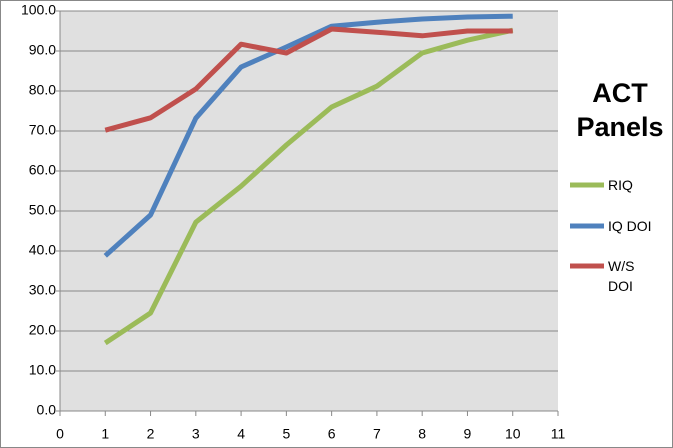  Describe the element at coordinates (60, 434) in the screenshot. I see `x-tick-label: 0` at that location.